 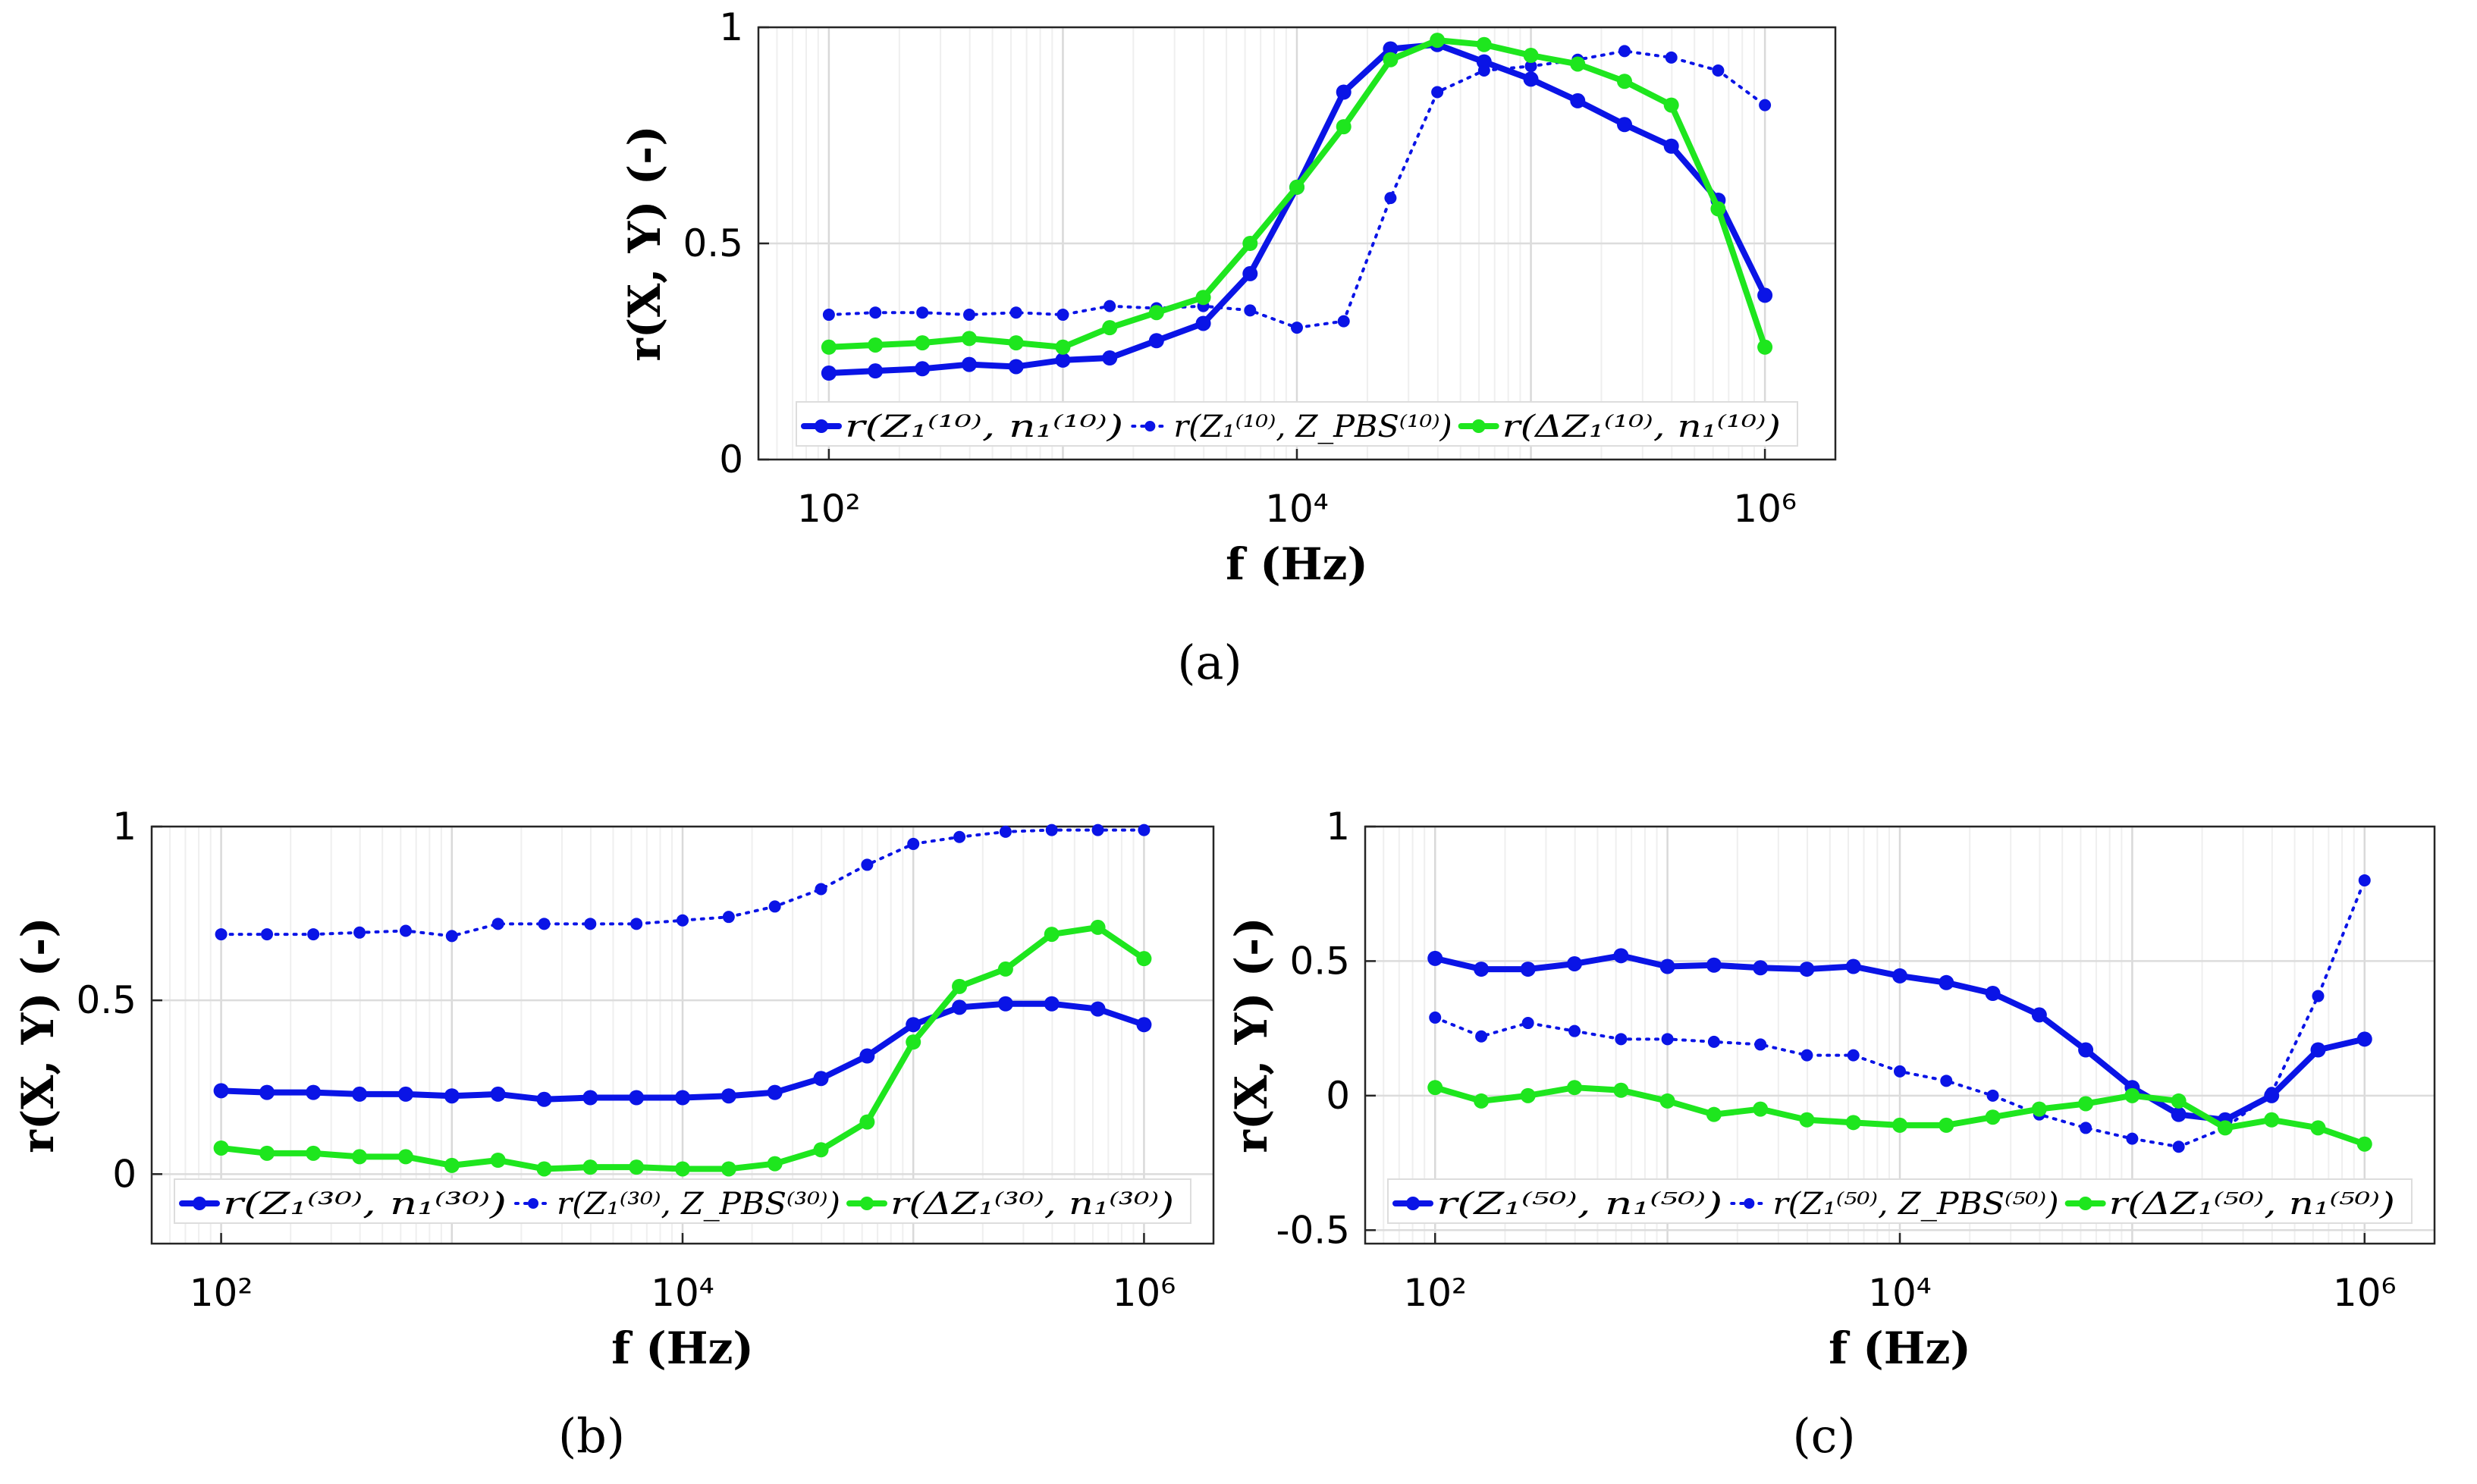 What do you see at coordinates (1765, 509) in the screenshot?
I see `x-tick-label: 10⁶` at bounding box center [1765, 509].